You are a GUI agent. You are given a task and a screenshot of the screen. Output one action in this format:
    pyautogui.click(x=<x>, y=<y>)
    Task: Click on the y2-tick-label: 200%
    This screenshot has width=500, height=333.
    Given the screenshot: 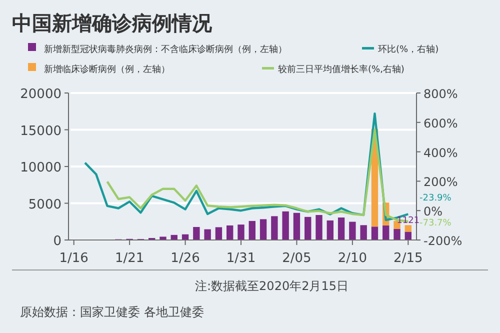 What is the action you would take?
    pyautogui.click(x=441, y=182)
    